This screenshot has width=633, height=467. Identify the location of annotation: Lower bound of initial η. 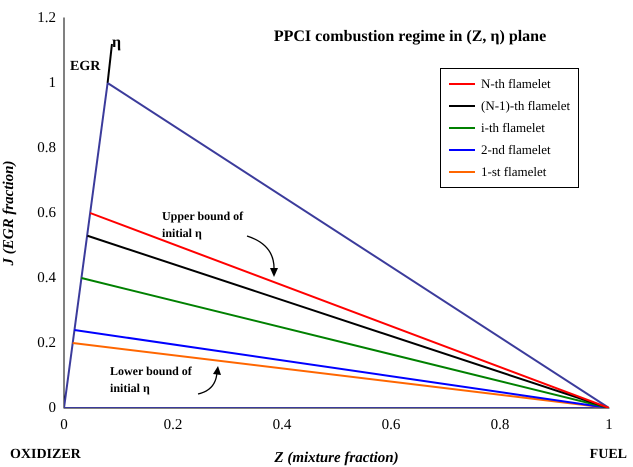
(151, 380).